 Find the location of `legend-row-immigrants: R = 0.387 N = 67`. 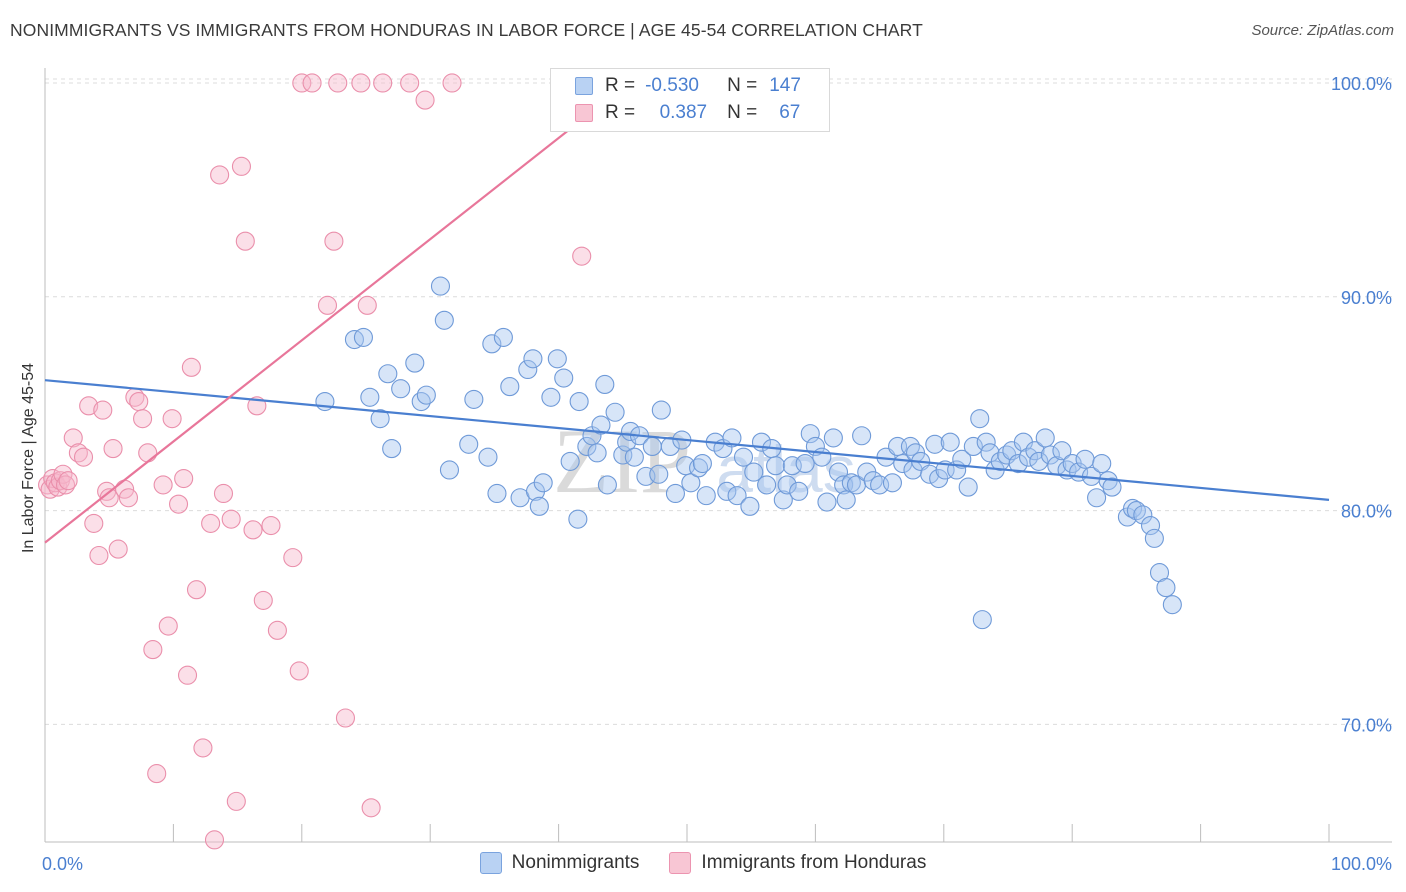

legend-row-immigrants: R = 0.387 N = 67 is located at coordinates (687, 113).